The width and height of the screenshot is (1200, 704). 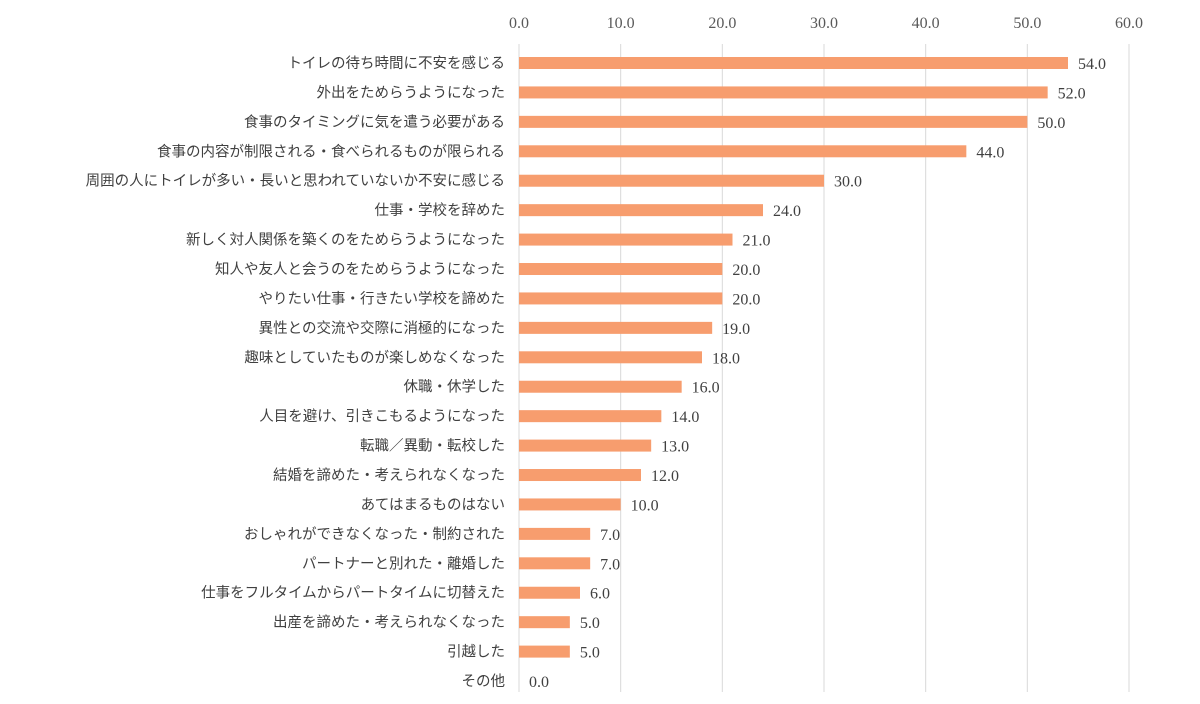 What do you see at coordinates (1072, 93) in the screenshot?
I see `data-label: 52.0` at bounding box center [1072, 93].